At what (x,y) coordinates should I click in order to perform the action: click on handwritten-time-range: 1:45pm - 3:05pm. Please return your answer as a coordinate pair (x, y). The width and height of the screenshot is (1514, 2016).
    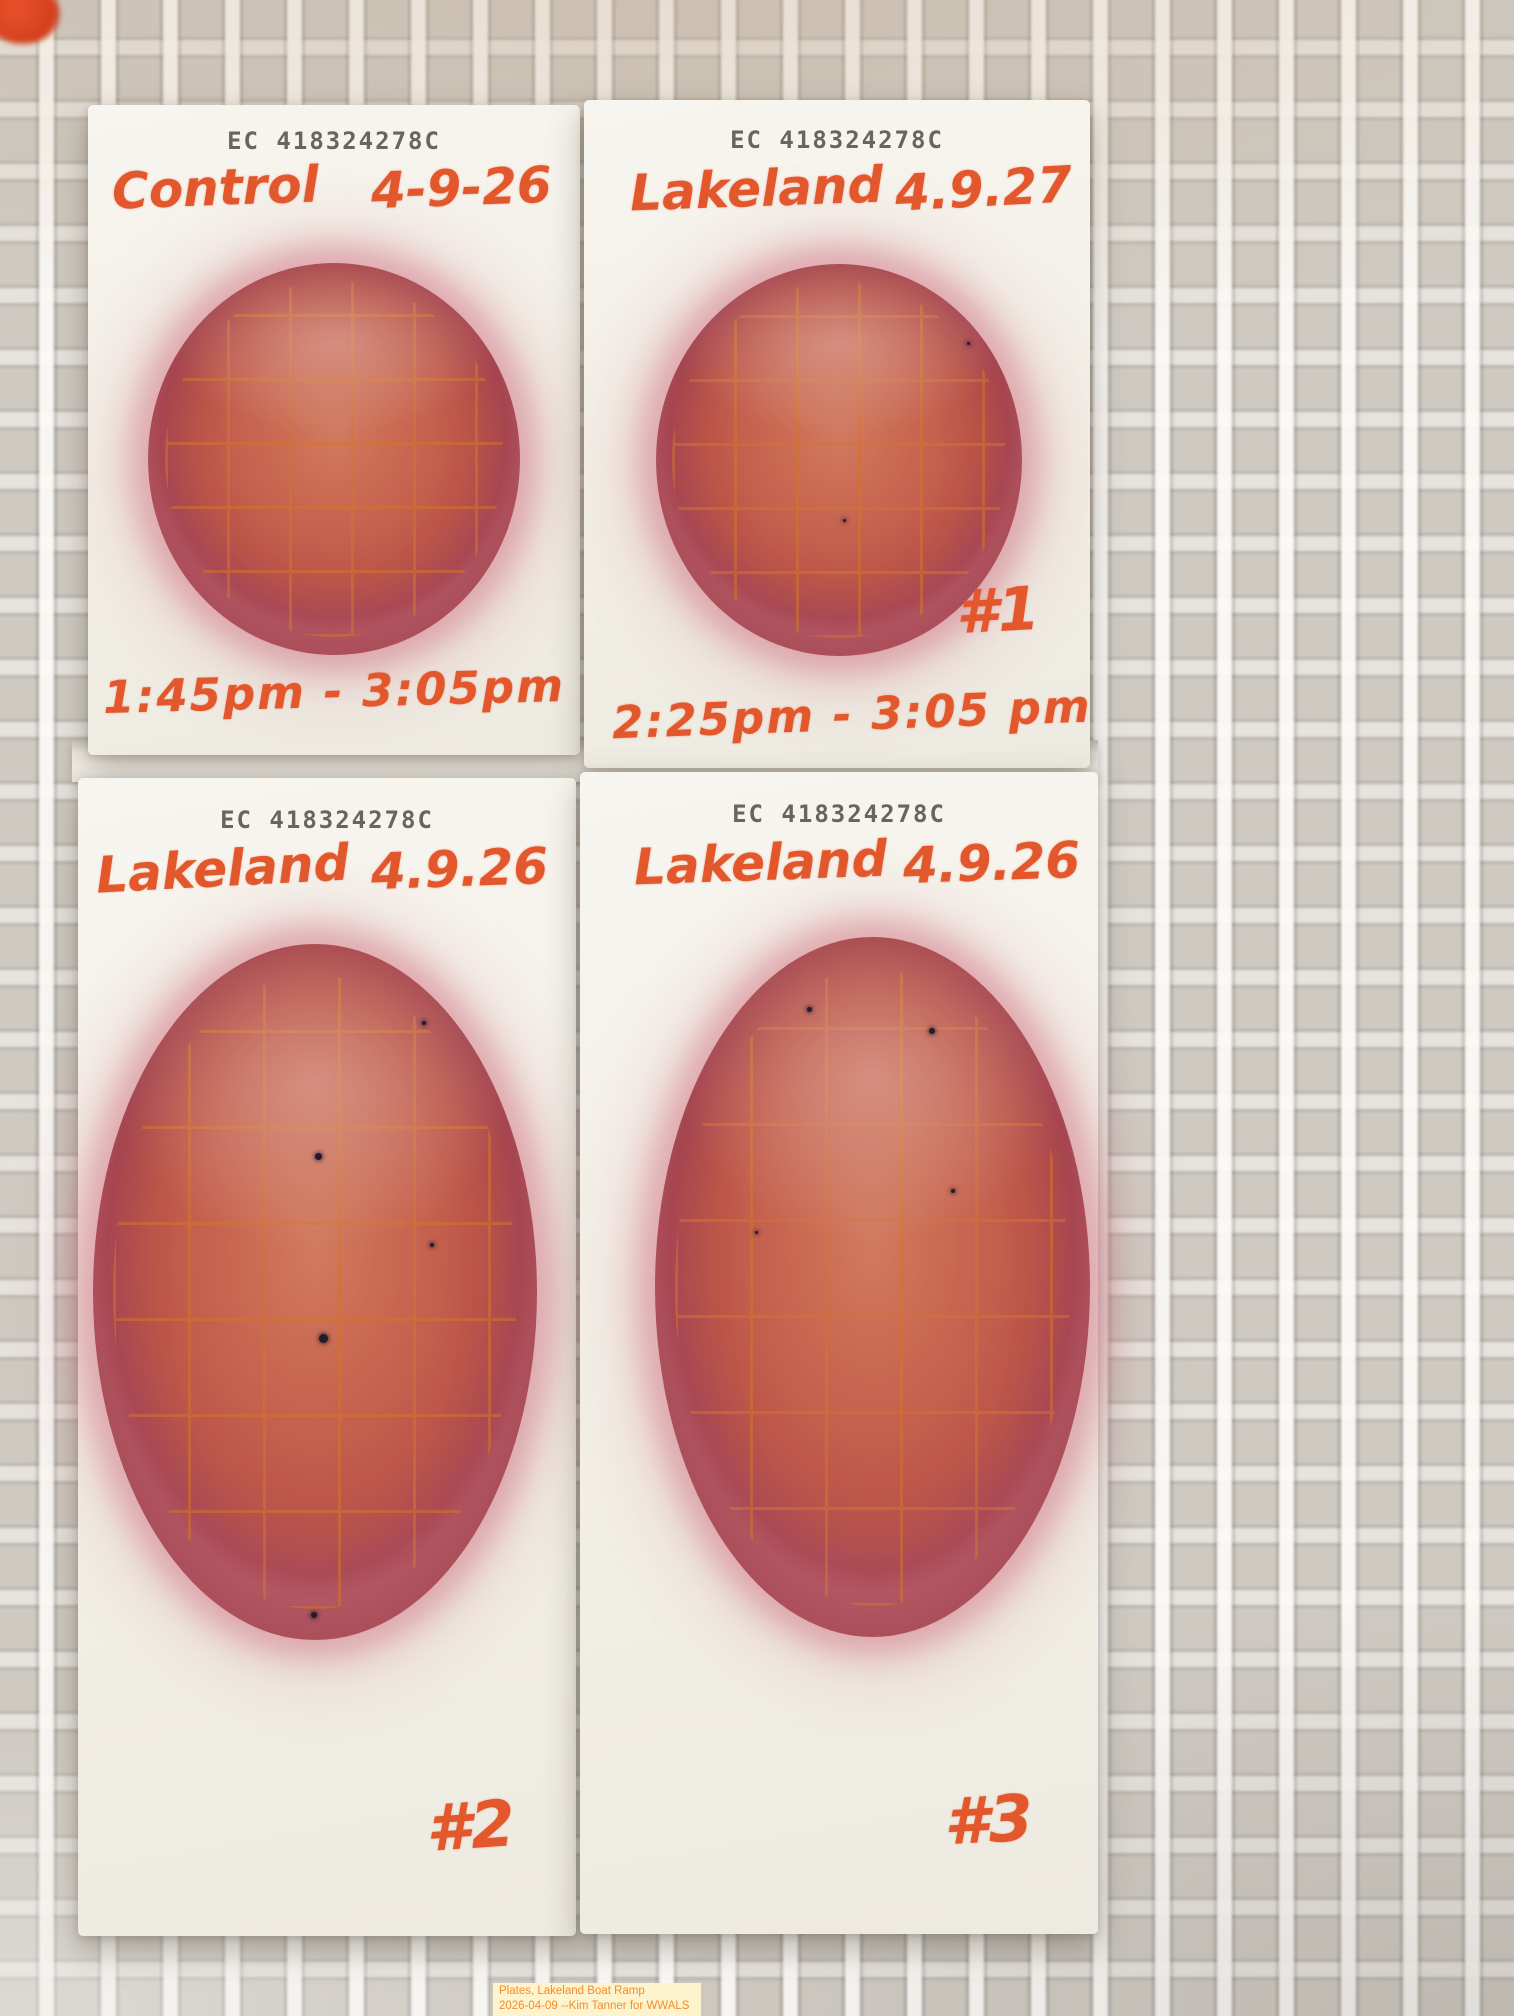
    Looking at the image, I should click on (334, 691).